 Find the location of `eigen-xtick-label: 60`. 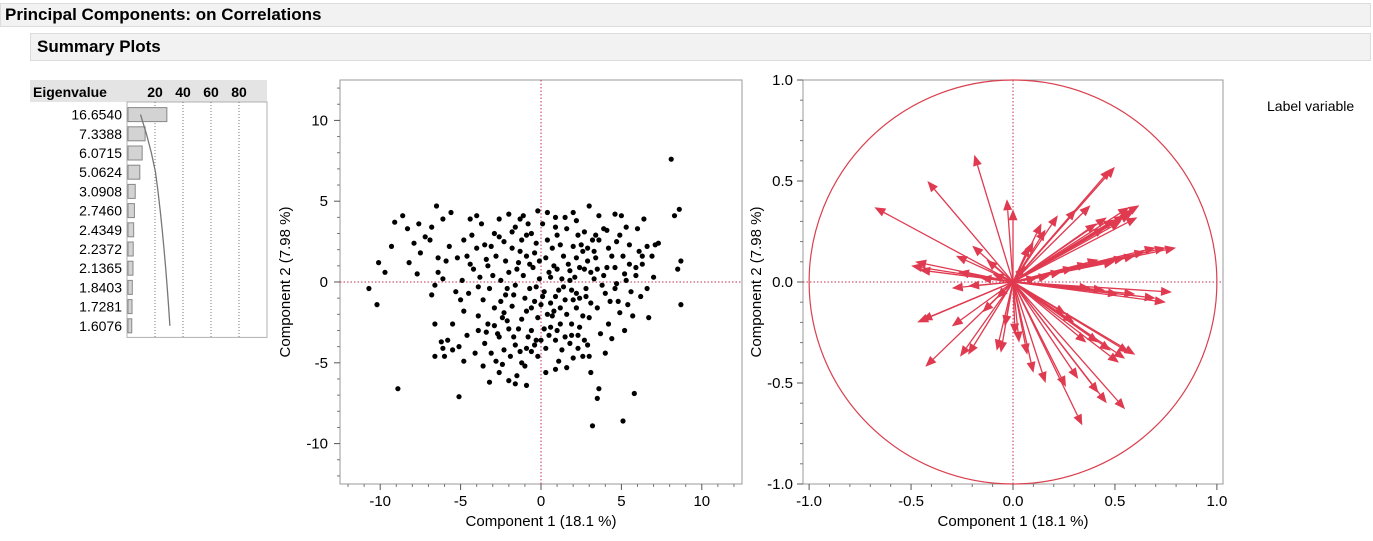

eigen-xtick-label: 60 is located at coordinates (211, 92).